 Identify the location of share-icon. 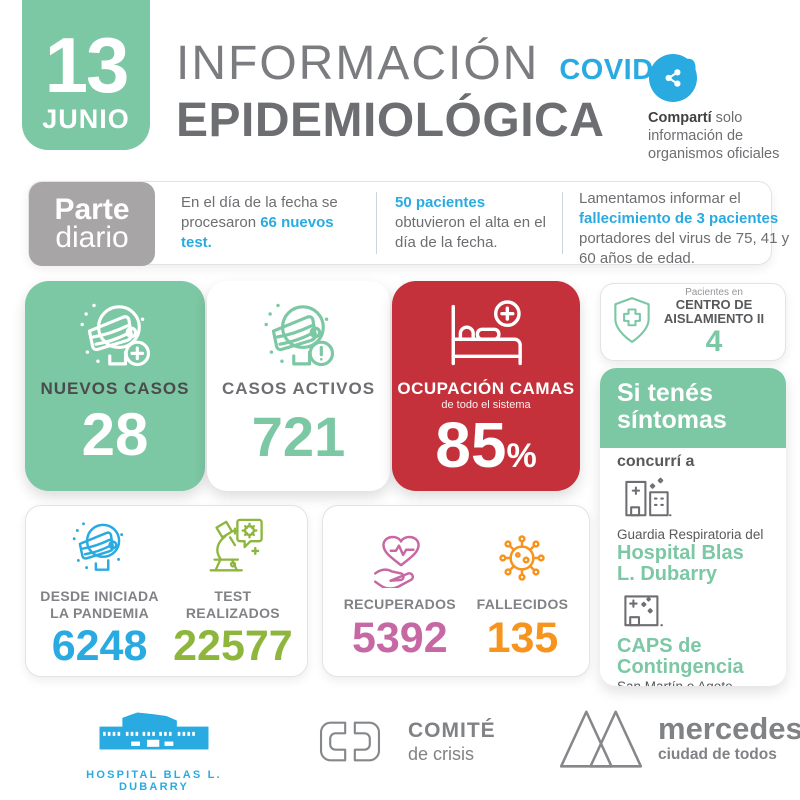
(673, 78).